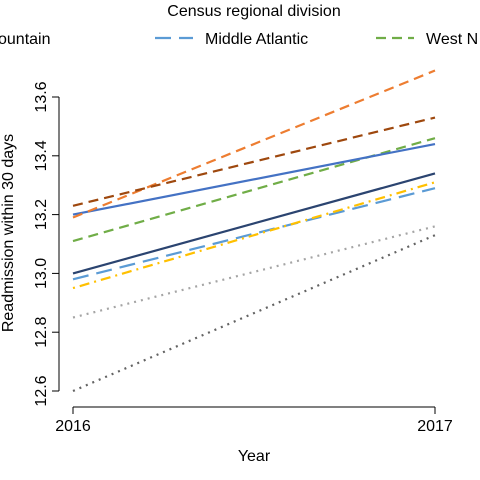 The width and height of the screenshot is (480, 480). I want to click on legend-label: ountain, so click(25, 39).